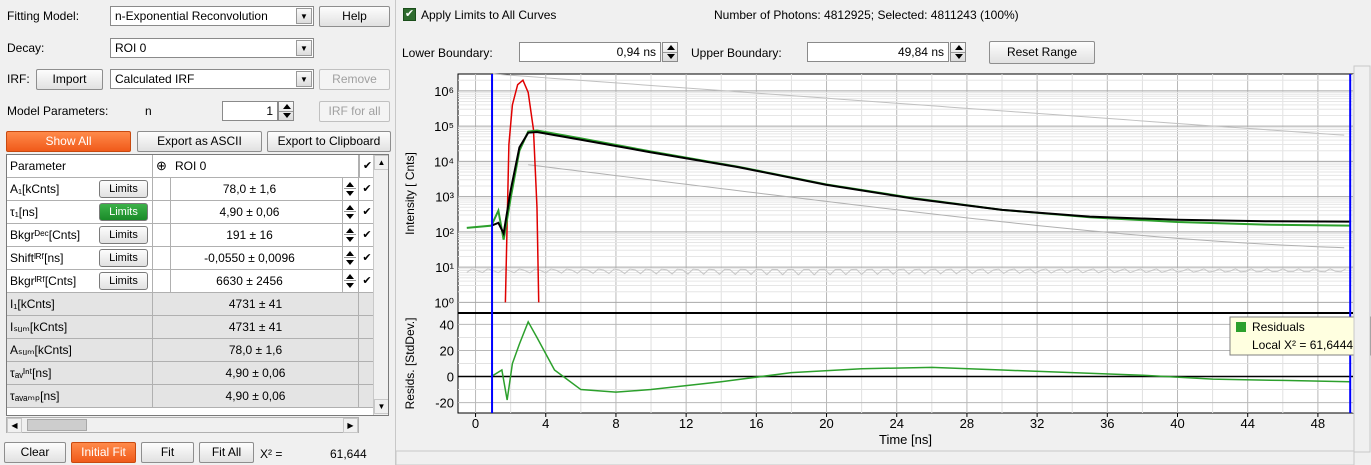 This screenshot has width=1371, height=465. Describe the element at coordinates (381, 406) in the screenshot. I see `scroll-down-icon: ▼` at that location.